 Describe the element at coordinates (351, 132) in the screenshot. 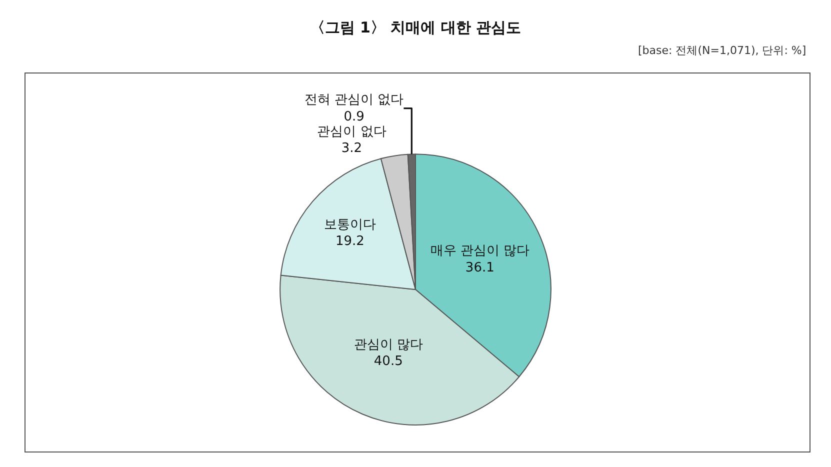

I see `slice-label: 관심이 없다` at that location.